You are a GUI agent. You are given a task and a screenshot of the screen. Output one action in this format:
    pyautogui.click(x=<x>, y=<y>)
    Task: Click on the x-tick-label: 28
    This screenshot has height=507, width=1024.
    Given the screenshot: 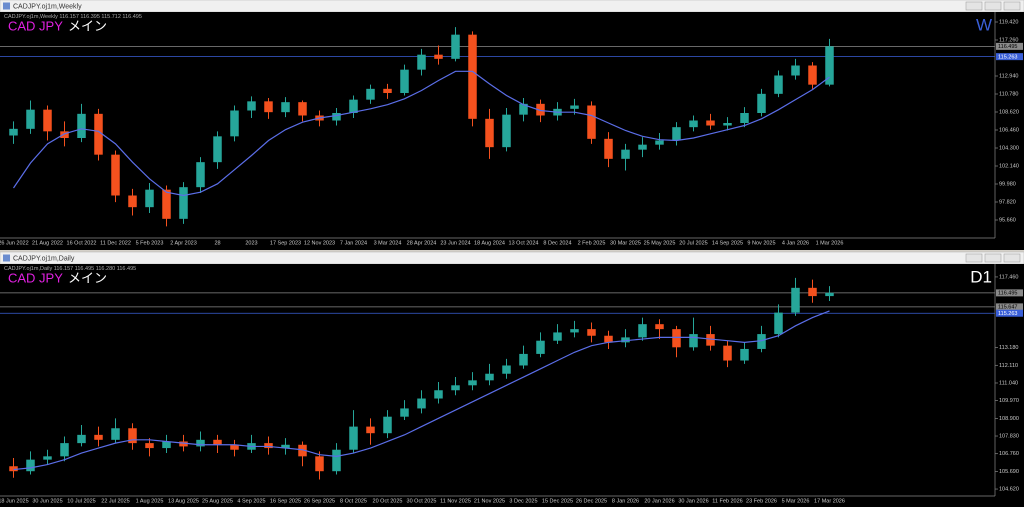 What is the action you would take?
    pyautogui.click(x=217, y=243)
    